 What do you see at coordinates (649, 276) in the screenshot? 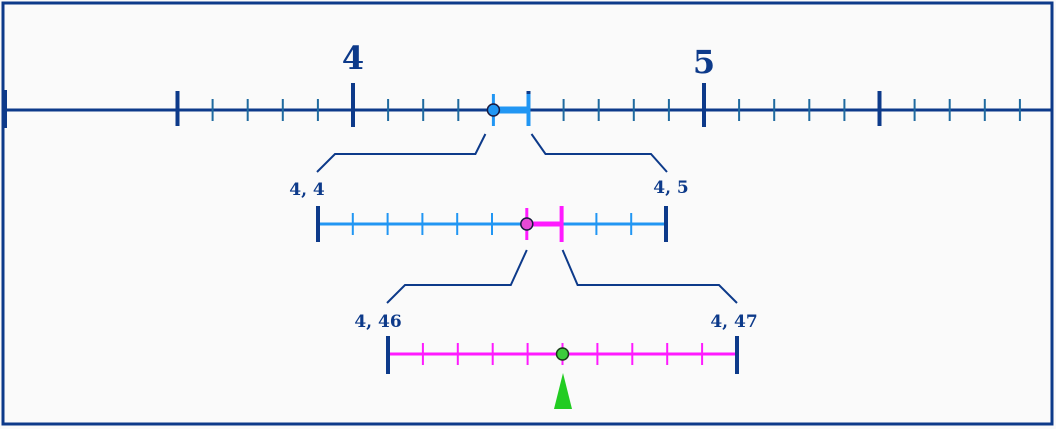
I see `zoom2-right-connector` at bounding box center [649, 276].